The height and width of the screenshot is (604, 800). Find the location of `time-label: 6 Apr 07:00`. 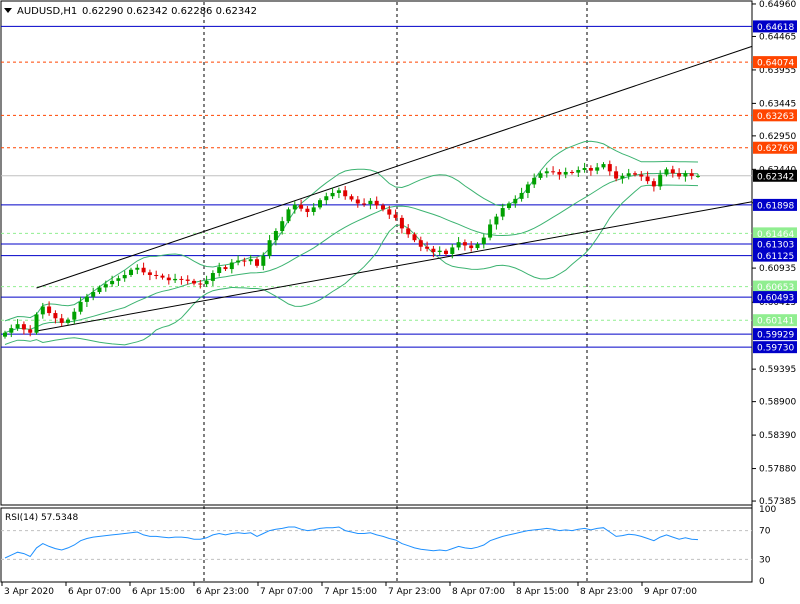

time-label: 6 Apr 07:00 is located at coordinates (94, 592).